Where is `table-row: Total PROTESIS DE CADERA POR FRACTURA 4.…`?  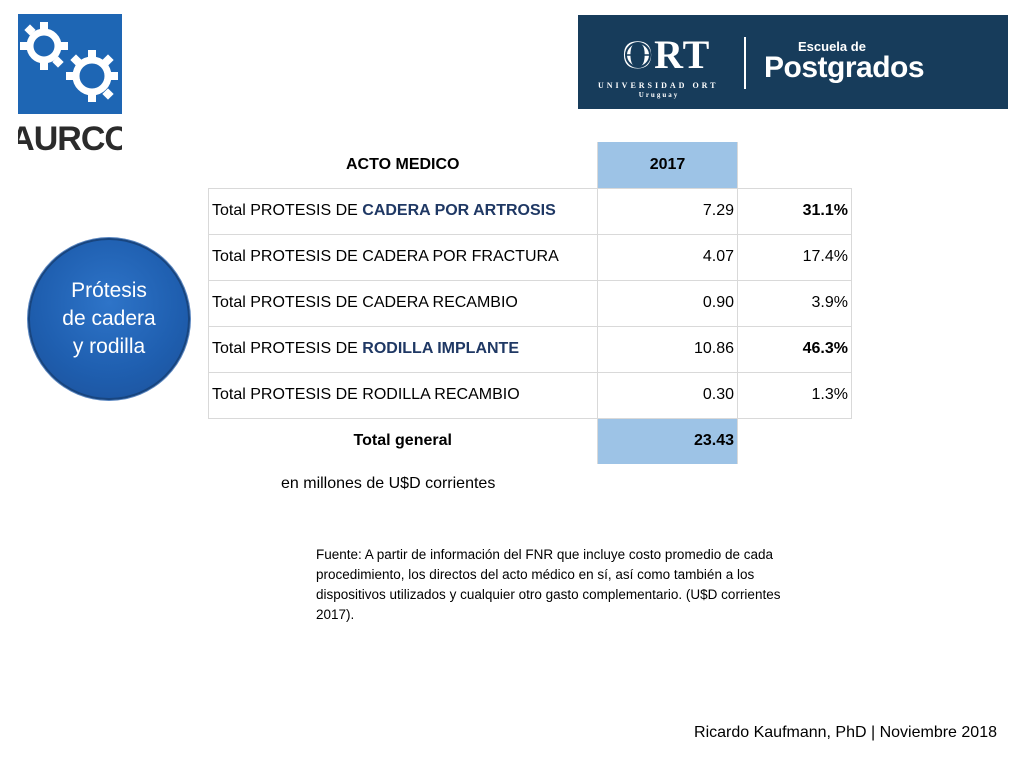 table-row: Total PROTESIS DE CADERA POR FRACTURA 4.… is located at coordinates (530, 257).